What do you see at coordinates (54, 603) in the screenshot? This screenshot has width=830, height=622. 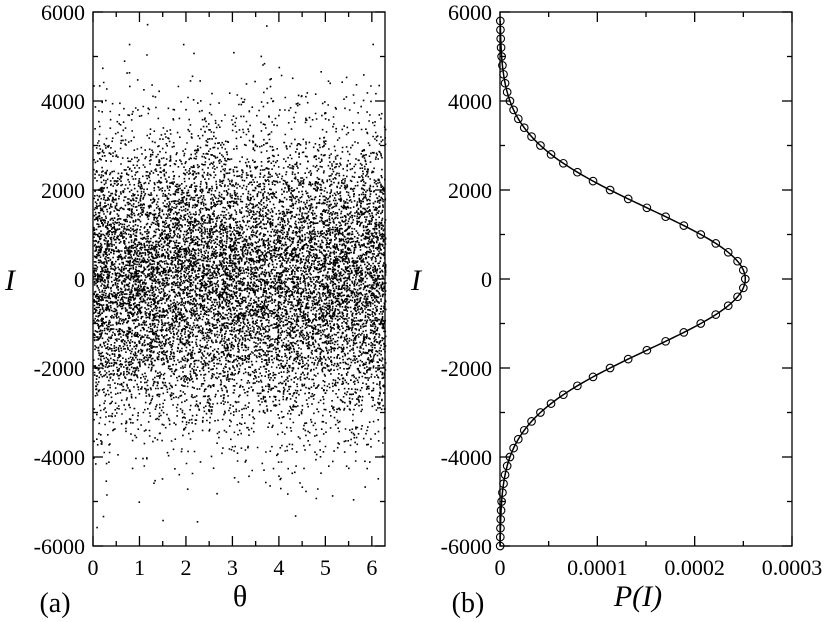 I see `panel-a-label: (a)` at bounding box center [54, 603].